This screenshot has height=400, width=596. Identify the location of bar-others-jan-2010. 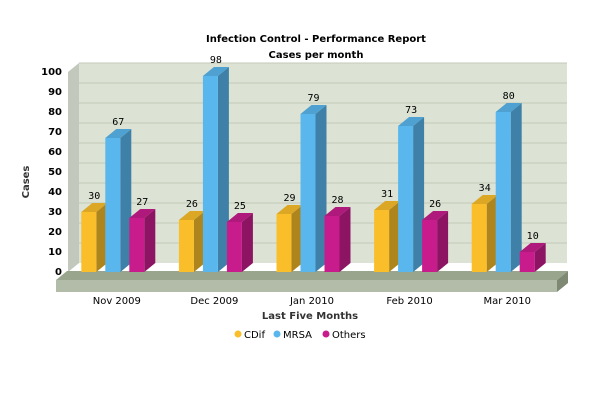
(337, 239).